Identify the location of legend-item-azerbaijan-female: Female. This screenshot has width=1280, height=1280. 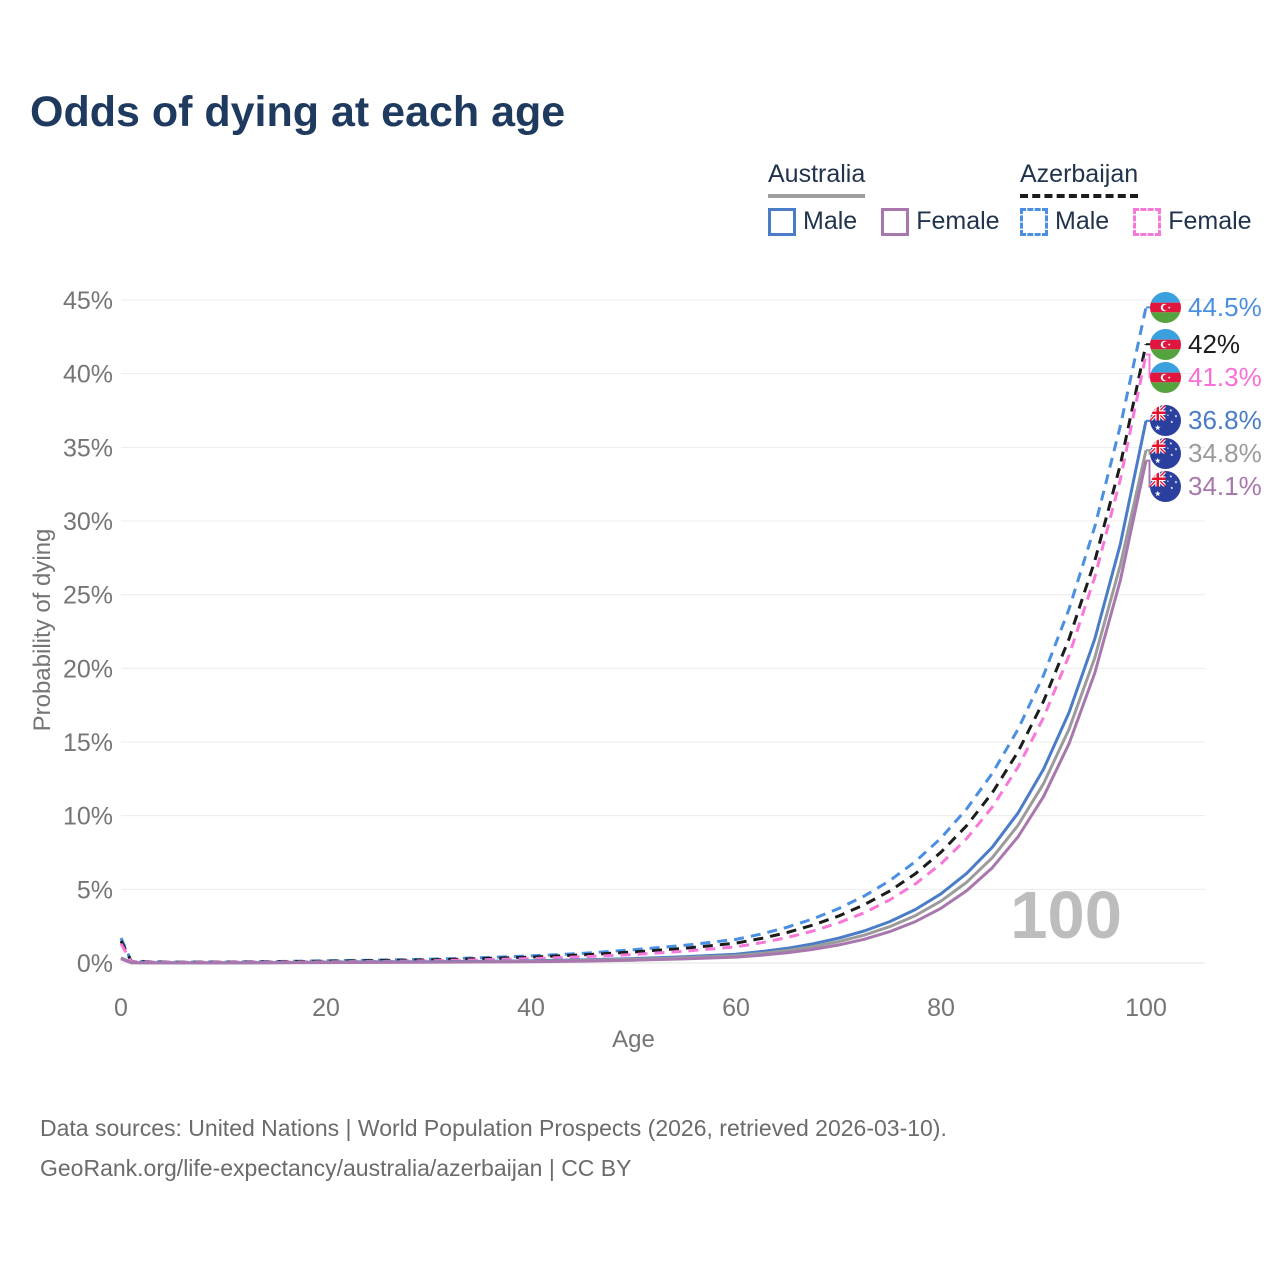
(1192, 221).